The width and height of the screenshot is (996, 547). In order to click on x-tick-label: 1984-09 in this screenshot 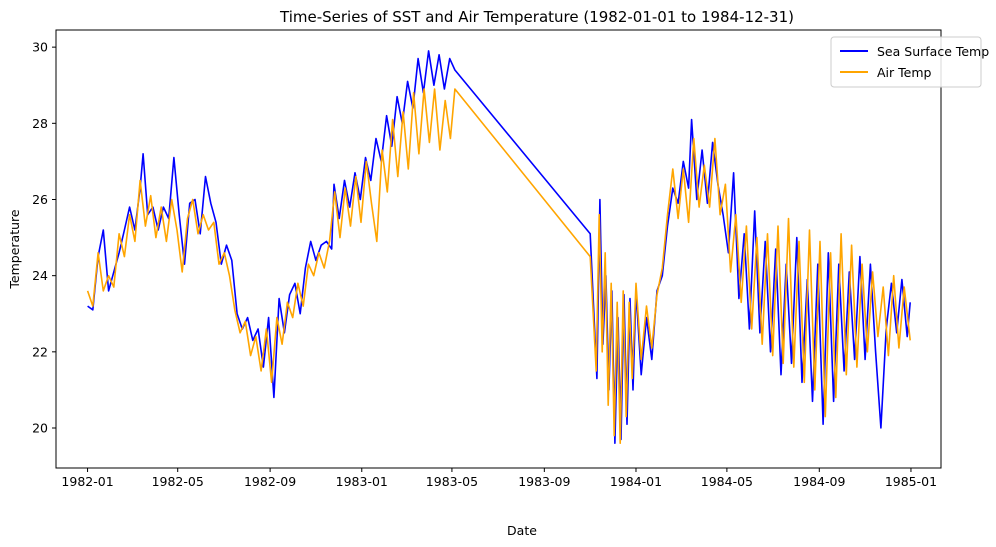, I will do `click(819, 481)`.